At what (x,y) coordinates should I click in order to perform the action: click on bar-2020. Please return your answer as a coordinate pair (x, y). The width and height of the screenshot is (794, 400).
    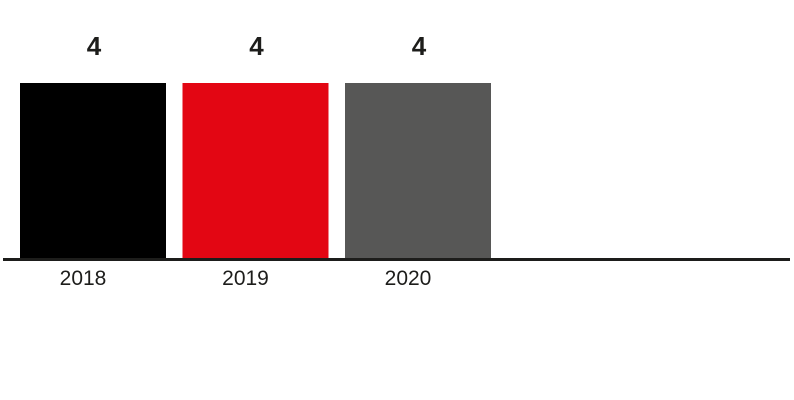
    Looking at the image, I should click on (418, 170).